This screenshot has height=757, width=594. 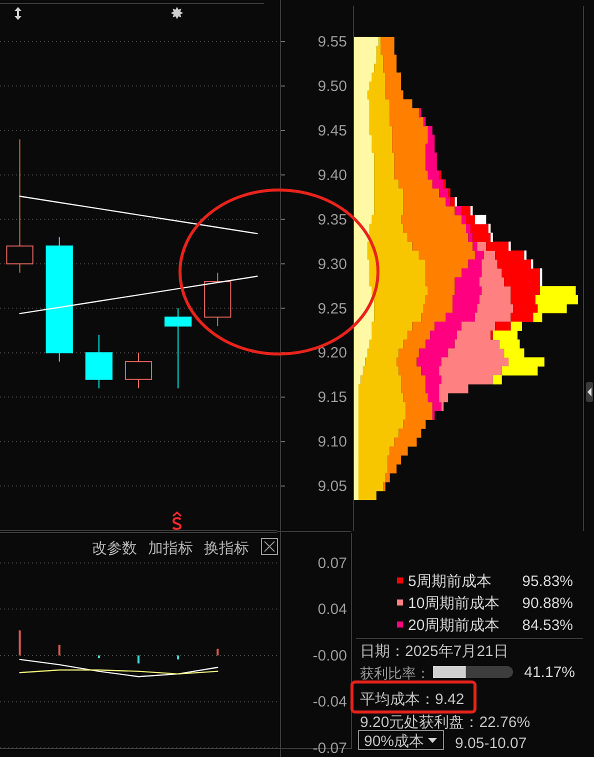 I want to click on legend-label: 5周期前成本, so click(x=450, y=581).